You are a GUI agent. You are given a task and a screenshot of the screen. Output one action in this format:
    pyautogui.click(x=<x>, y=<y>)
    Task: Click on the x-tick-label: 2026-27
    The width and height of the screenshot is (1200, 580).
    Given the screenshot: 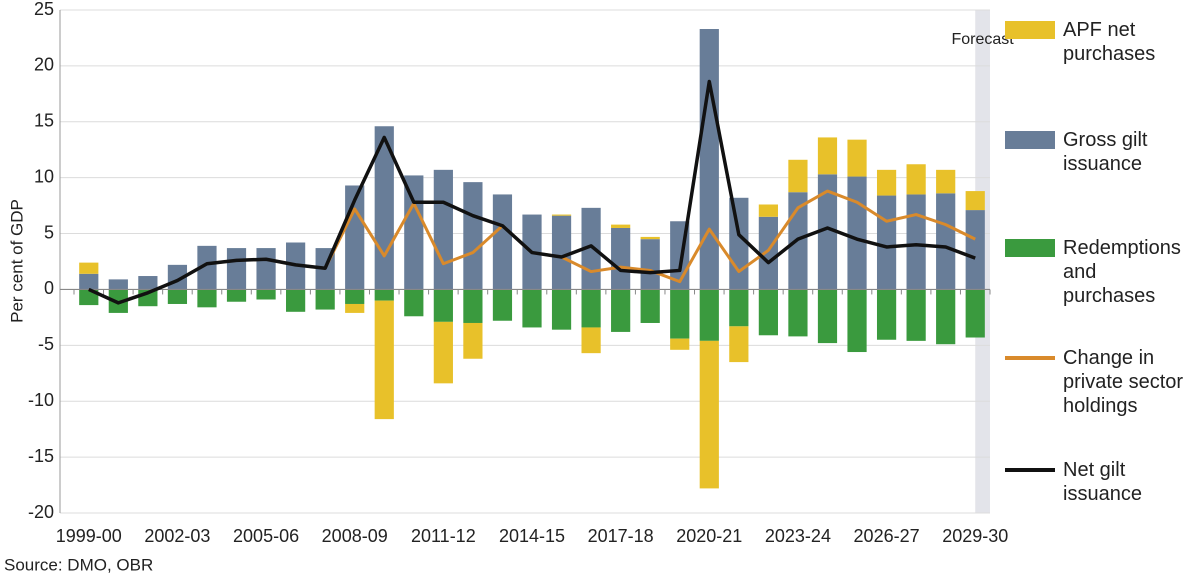 What is the action you would take?
    pyautogui.click(x=887, y=536)
    